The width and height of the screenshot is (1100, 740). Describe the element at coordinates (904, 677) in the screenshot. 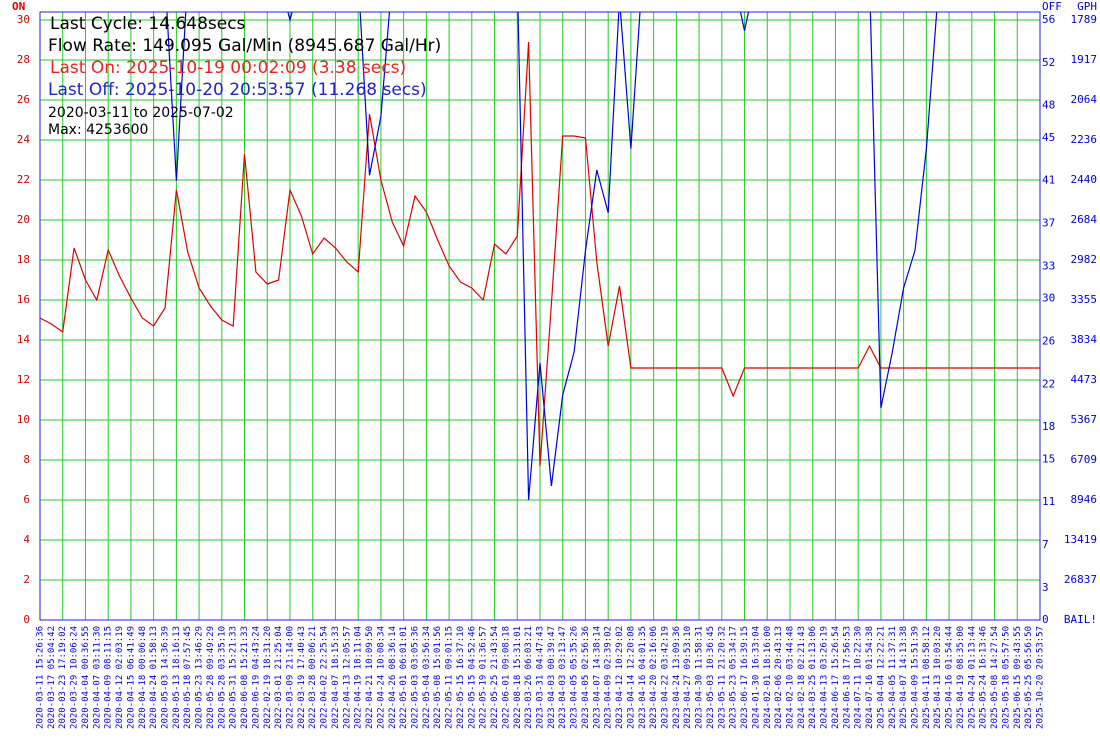

I see `x-tick-label: 2025-04-07 14:13:38` at that location.